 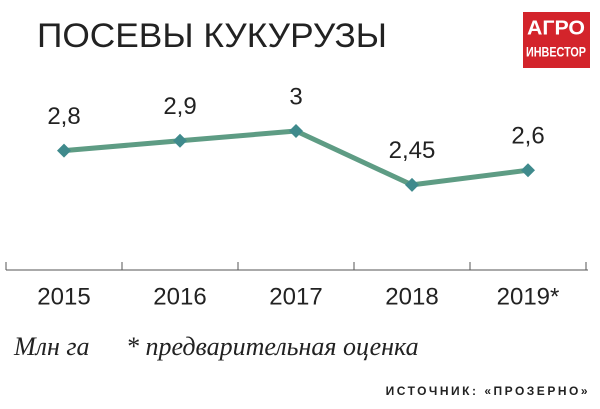 What do you see at coordinates (296, 158) in the screenshot?
I see `line` at bounding box center [296, 158].